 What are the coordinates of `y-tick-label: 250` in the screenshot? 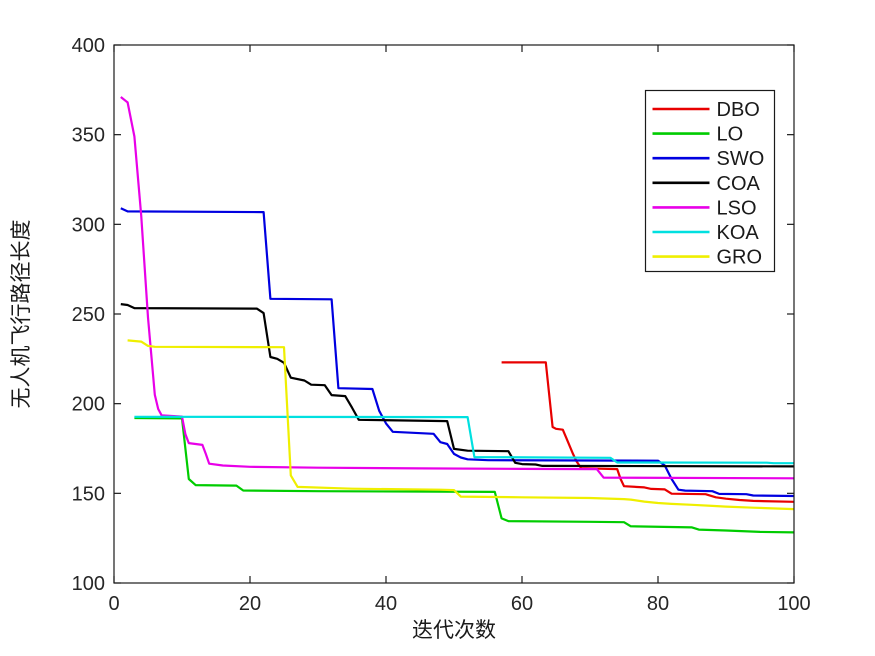 It's located at (88, 315).